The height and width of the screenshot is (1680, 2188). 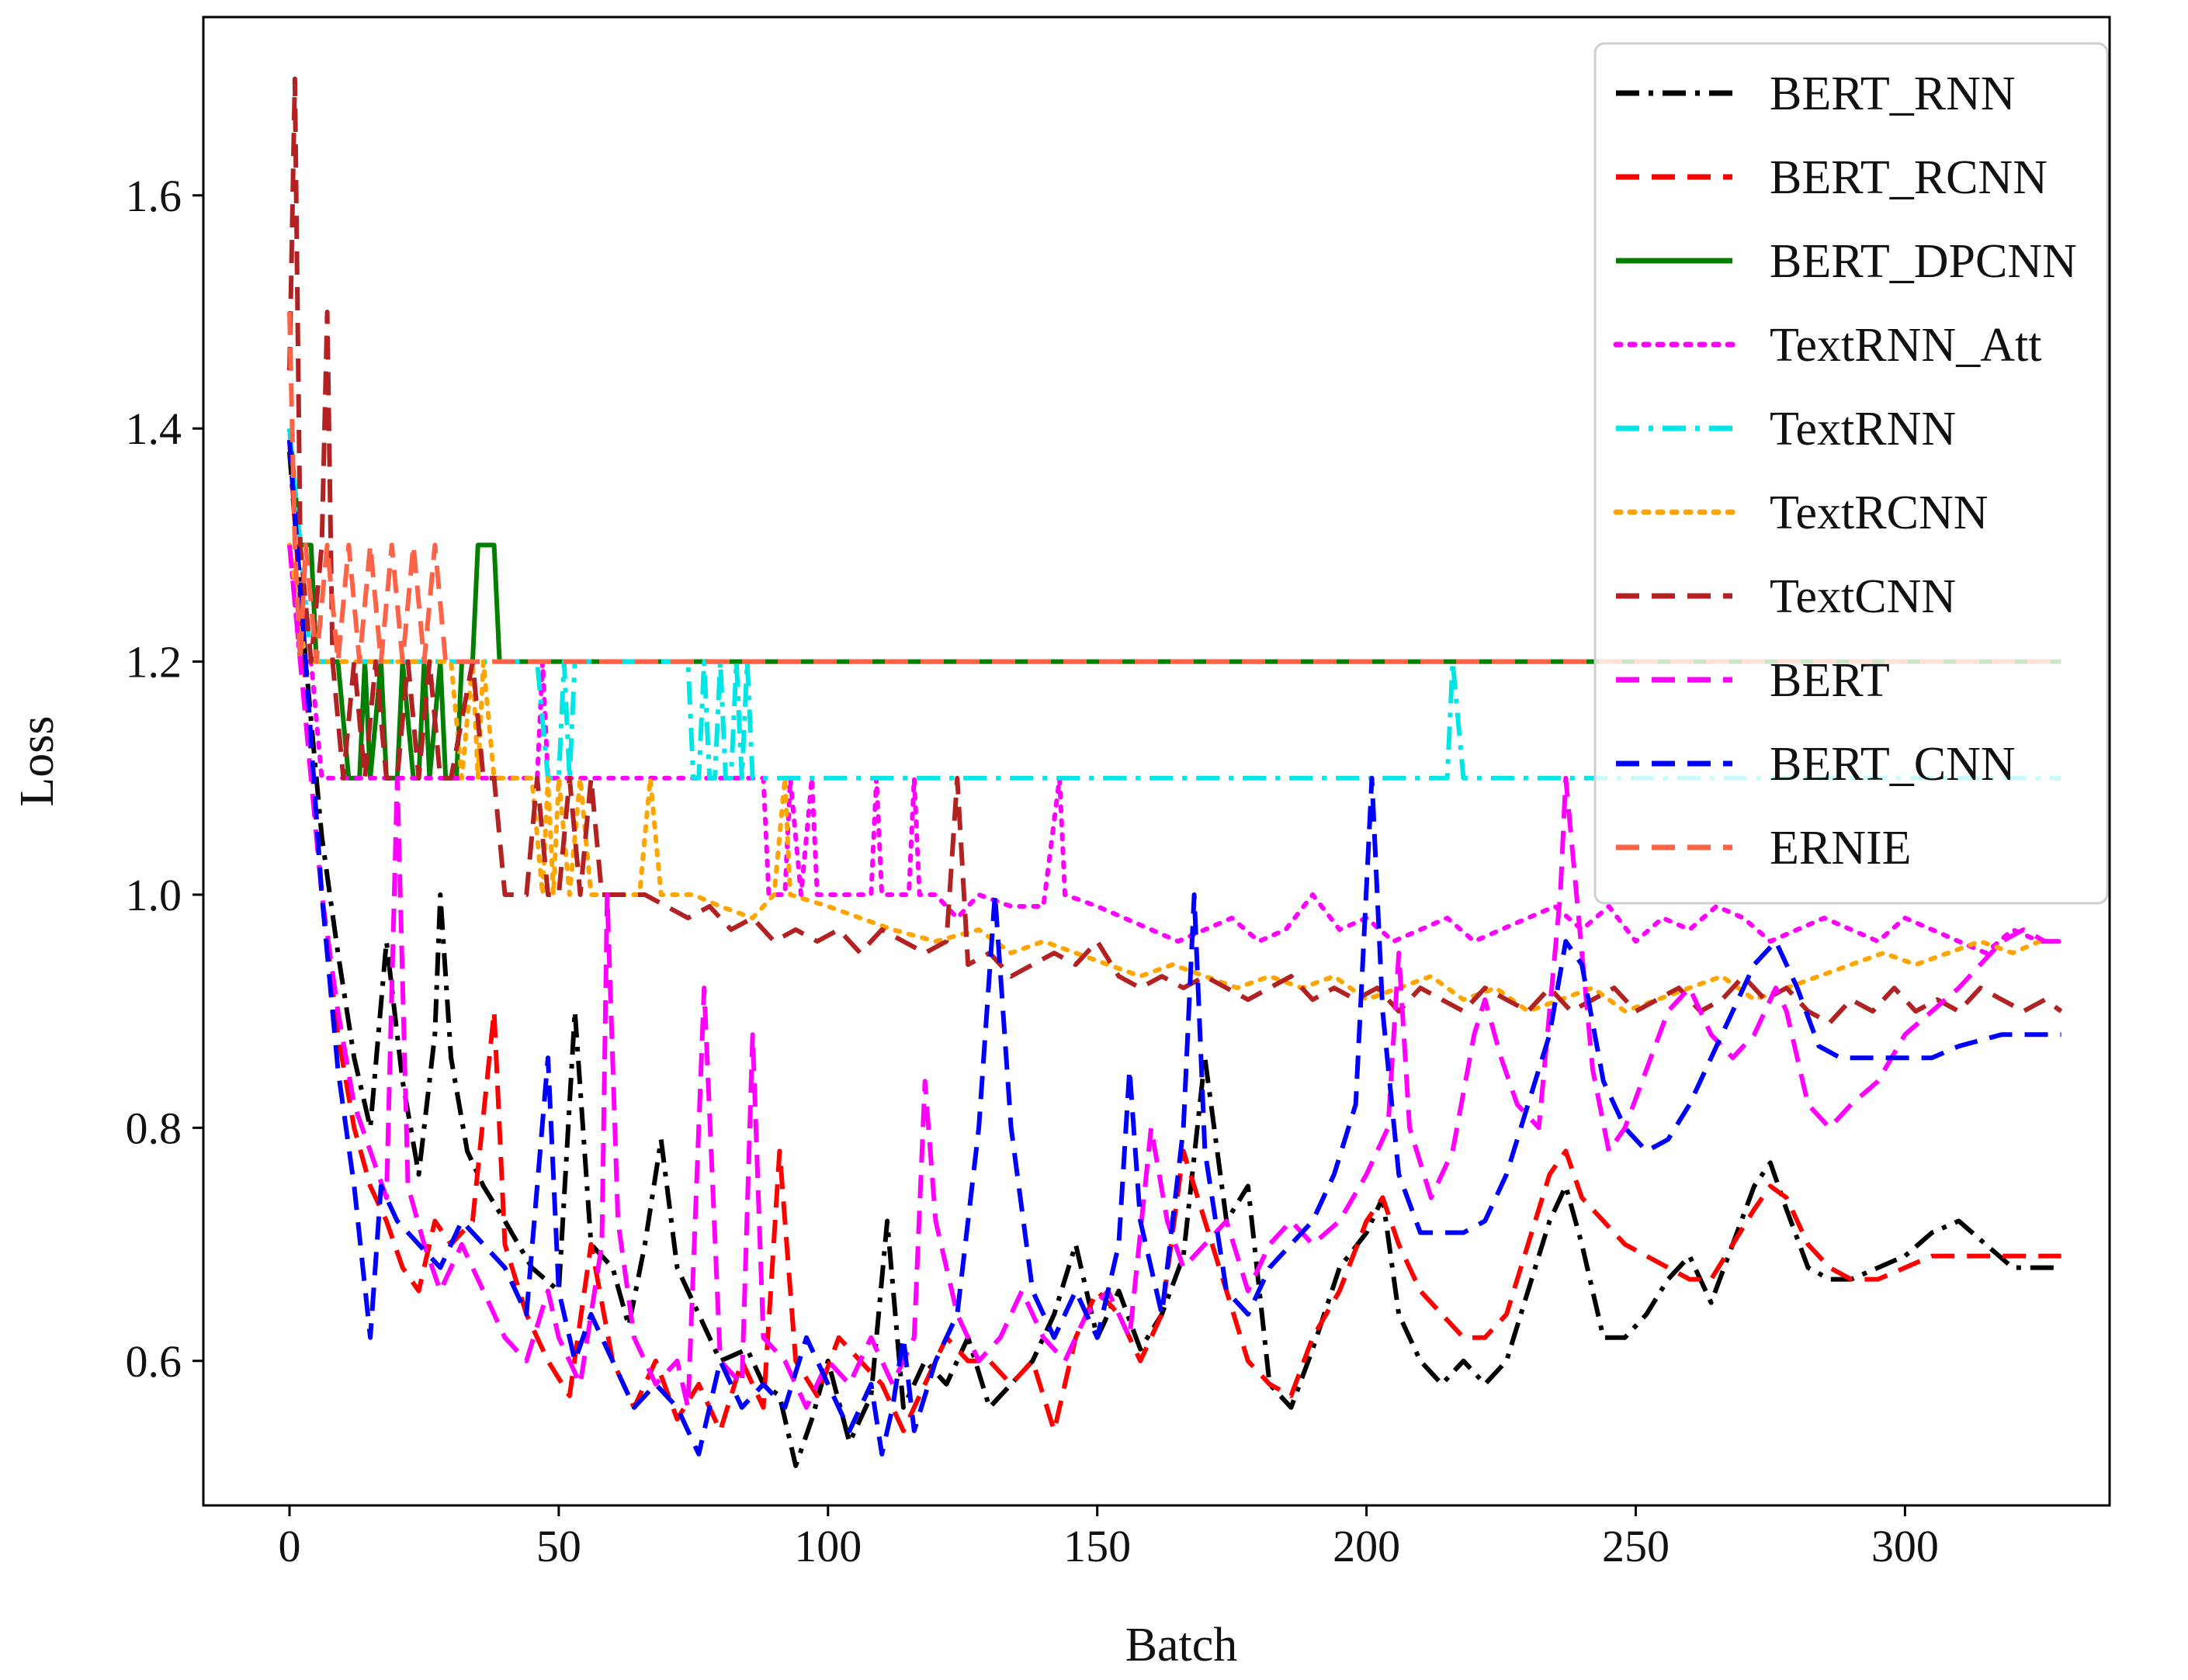 What do you see at coordinates (1879, 513) in the screenshot?
I see `legend-label: TextRCNN` at bounding box center [1879, 513].